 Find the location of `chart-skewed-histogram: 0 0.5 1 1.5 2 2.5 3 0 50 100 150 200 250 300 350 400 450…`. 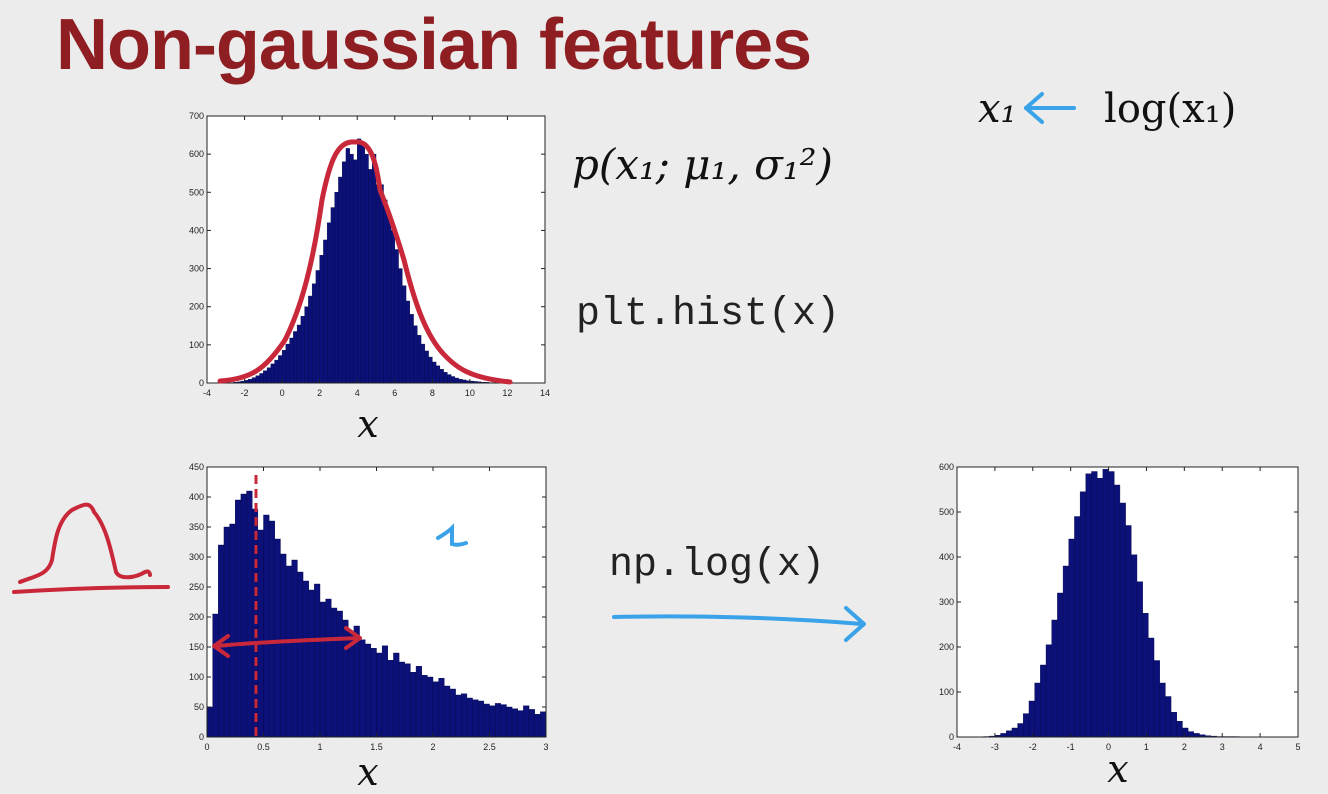

chart-skewed-histogram: 0 0.5 1 1.5 2 2.5 3 0 50 100 150 200 250 300 350 400 450… is located at coordinates (369, 628).